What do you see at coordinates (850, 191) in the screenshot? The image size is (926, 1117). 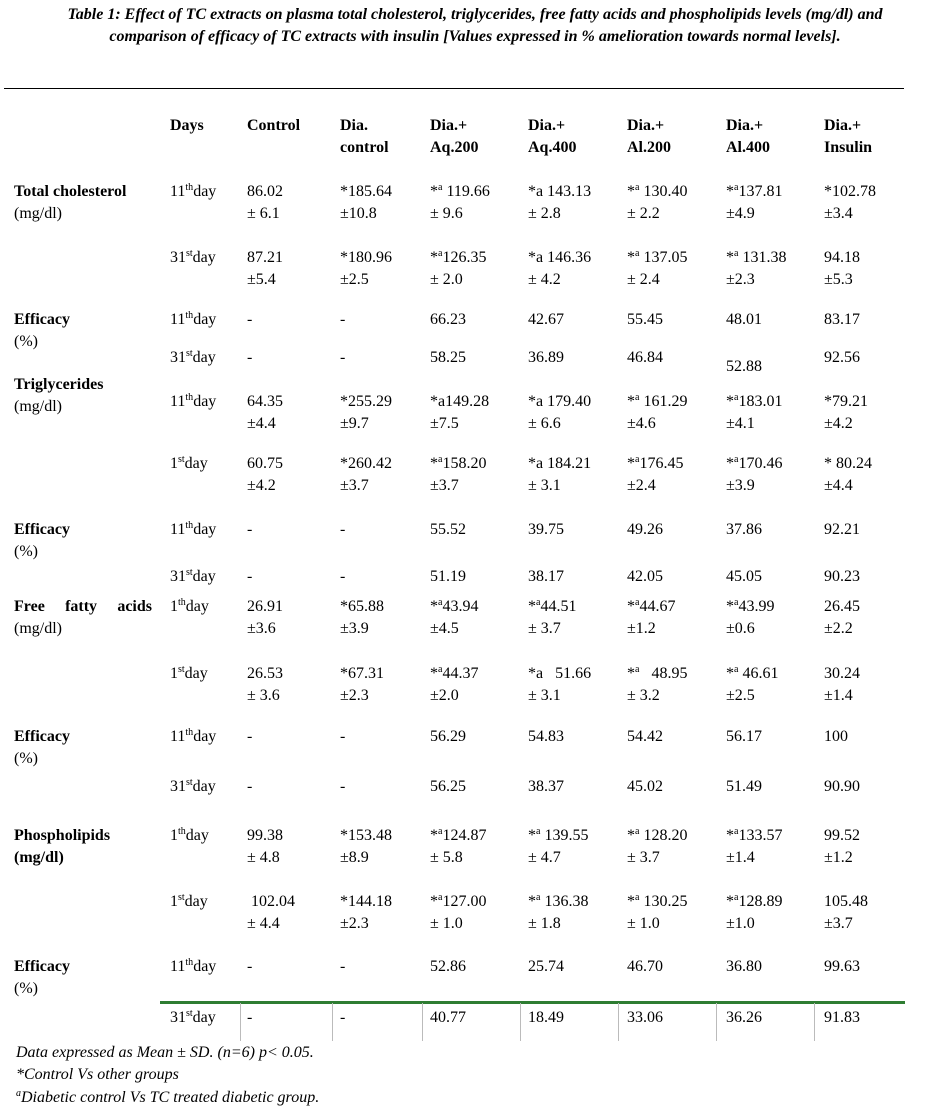 I see `value-mean: *102.78` at bounding box center [850, 191].